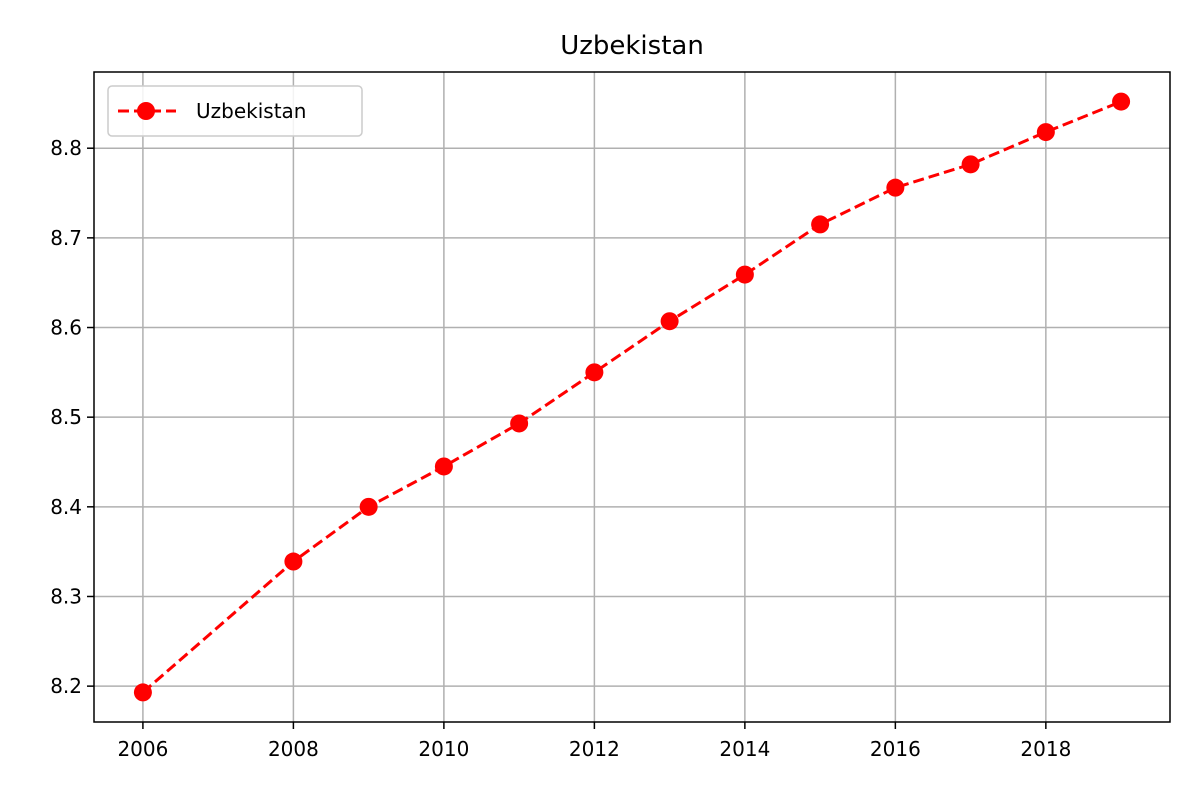  I want to click on chart-title: Uzbekistan, so click(632, 46).